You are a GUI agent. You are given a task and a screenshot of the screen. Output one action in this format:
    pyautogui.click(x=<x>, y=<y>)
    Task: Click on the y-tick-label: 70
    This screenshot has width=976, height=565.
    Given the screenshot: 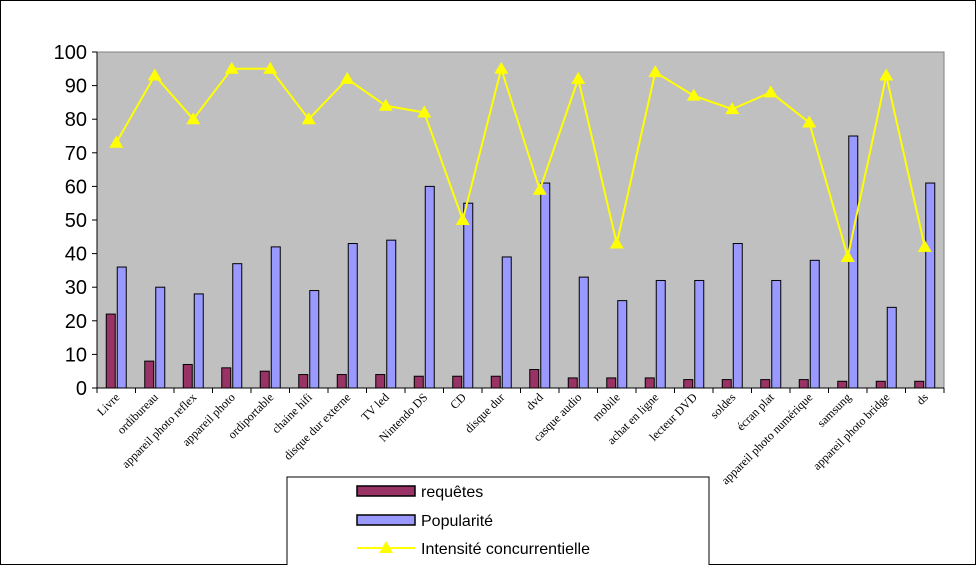 What is the action you would take?
    pyautogui.click(x=76, y=154)
    